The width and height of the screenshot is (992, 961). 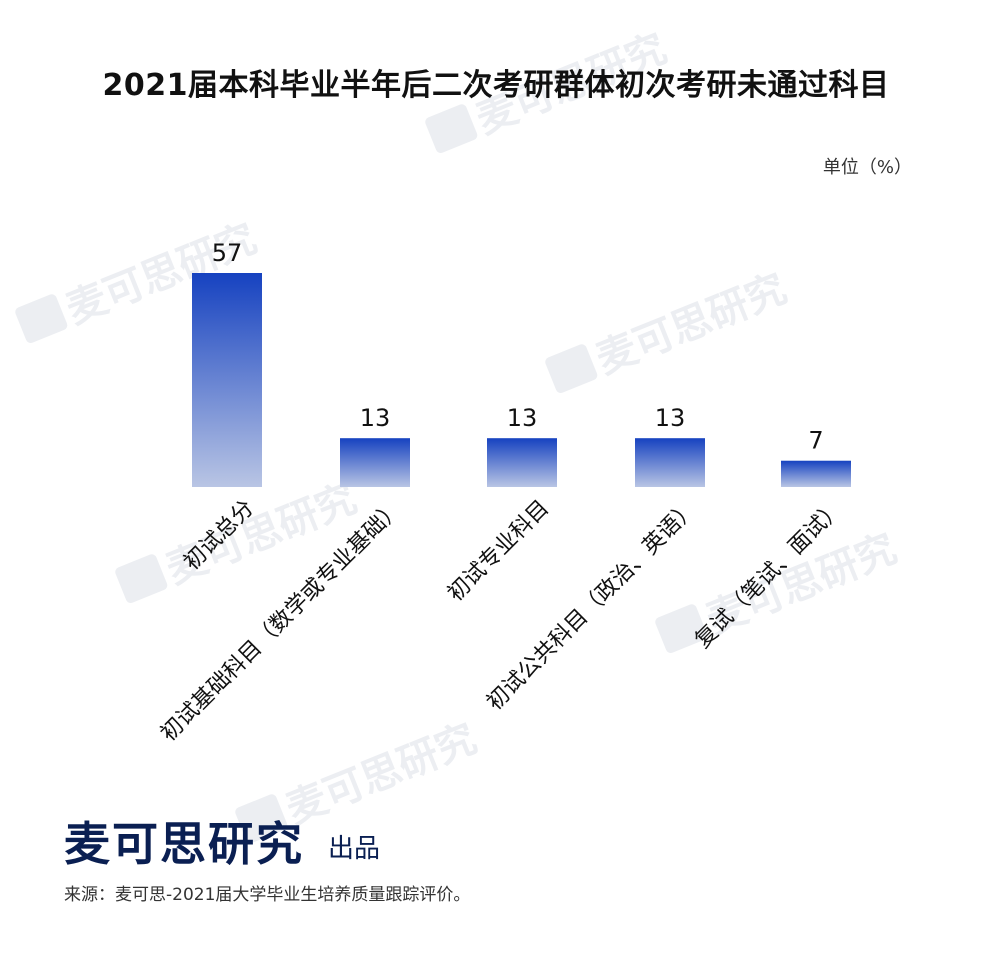 I want to click on data-label: 57, so click(x=227, y=253).